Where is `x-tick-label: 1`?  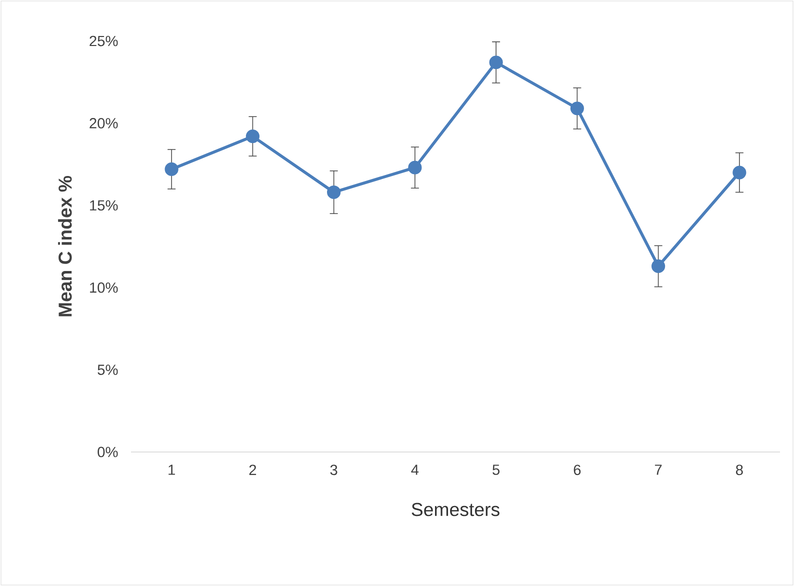 x-tick-label: 1 is located at coordinates (171, 469).